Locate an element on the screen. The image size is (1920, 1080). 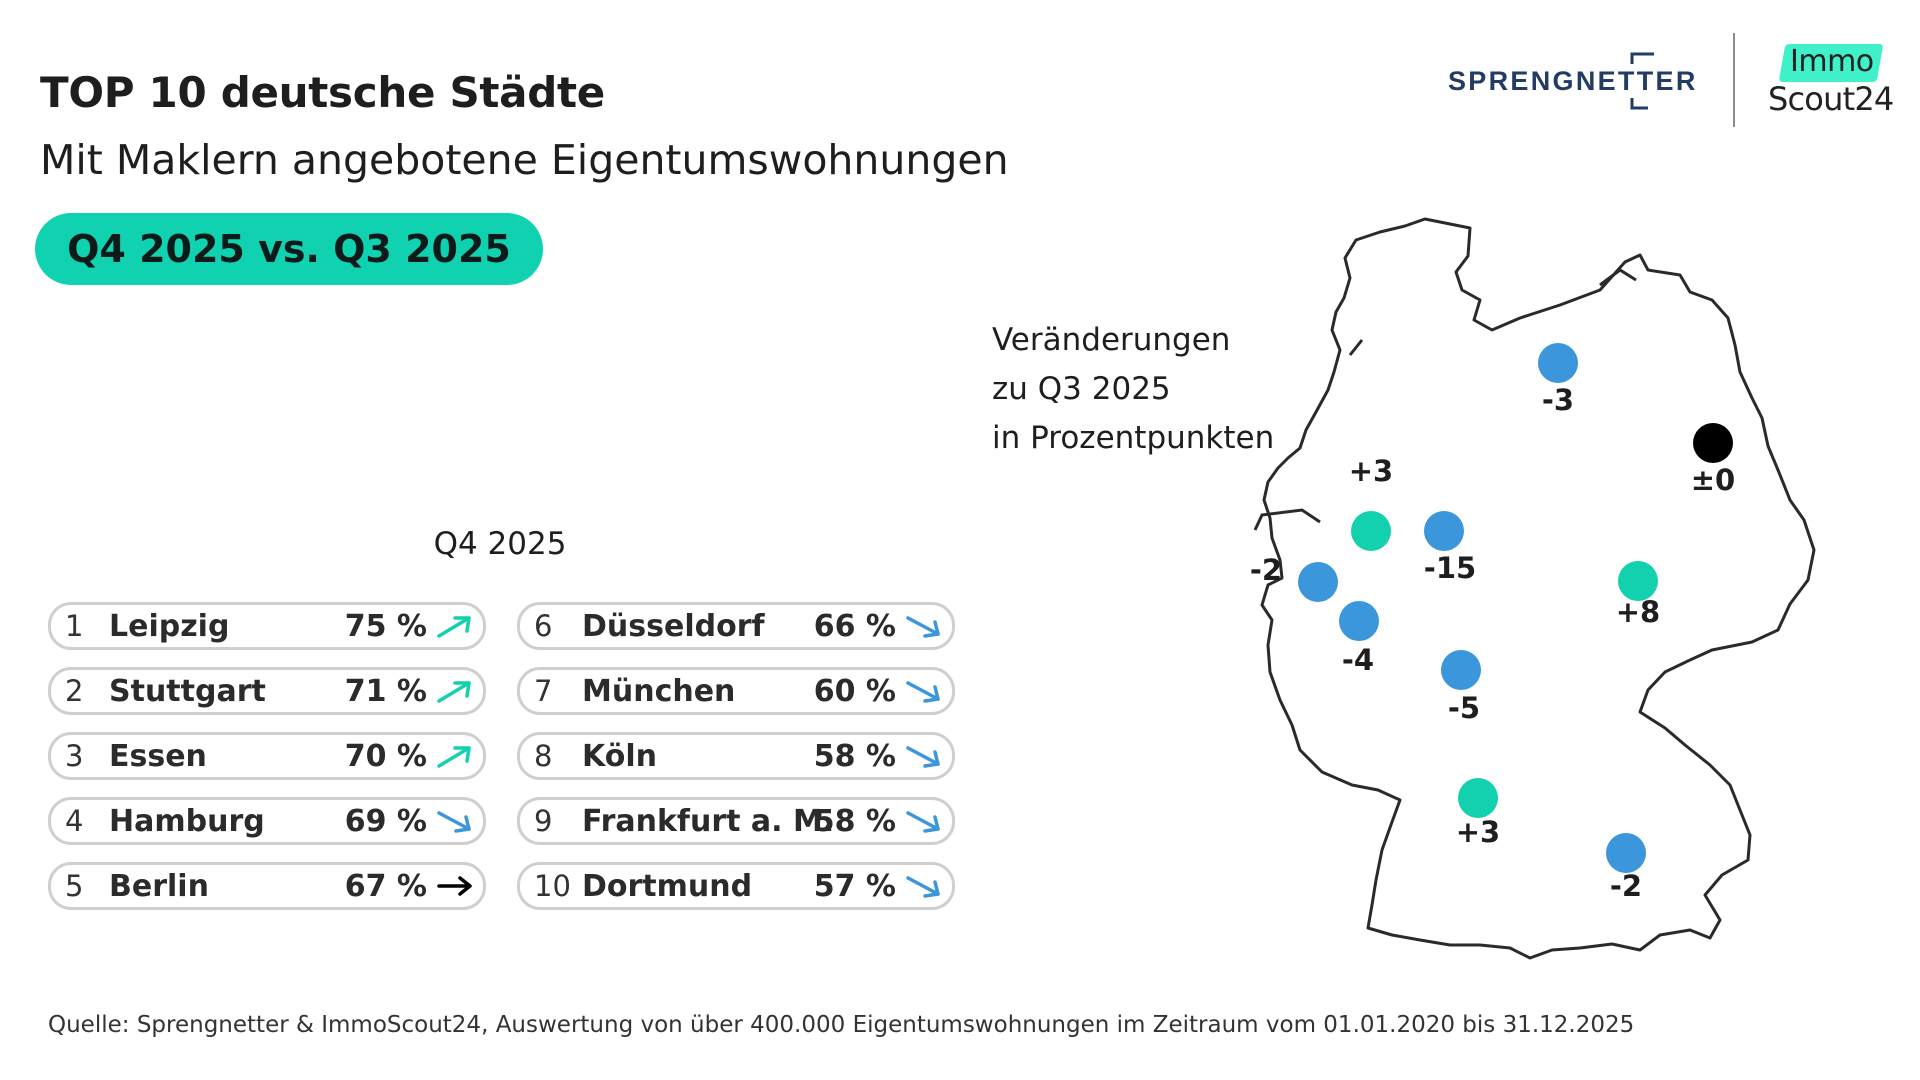
city-name: Berlin is located at coordinates (159, 886).